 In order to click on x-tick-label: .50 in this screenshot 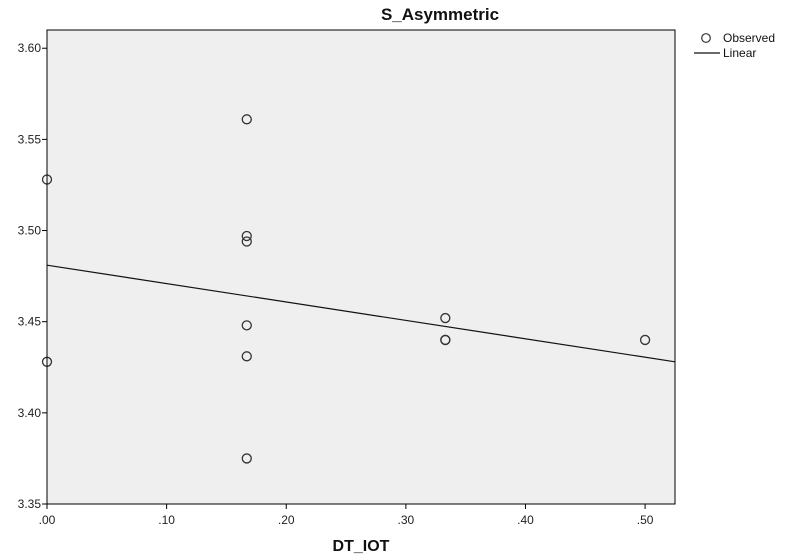, I will do `click(645, 520)`.